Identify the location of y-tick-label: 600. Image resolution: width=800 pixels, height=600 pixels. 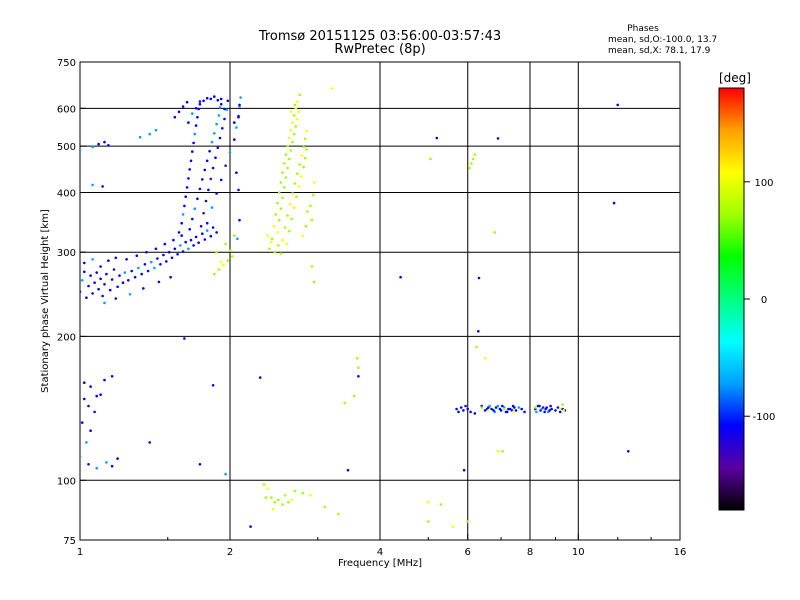
(66, 109).